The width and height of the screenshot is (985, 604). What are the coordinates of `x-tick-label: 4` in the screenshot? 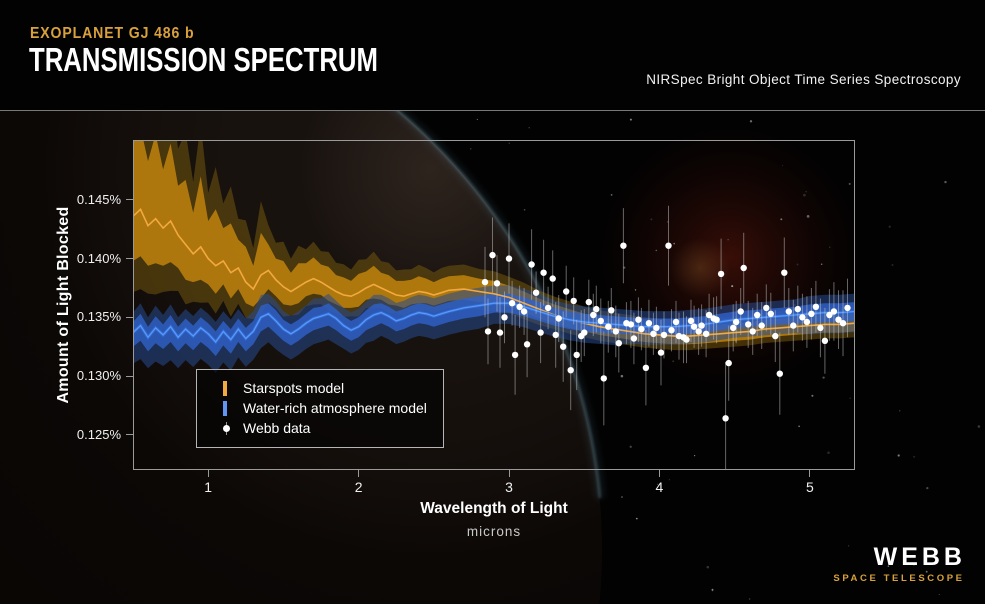 It's located at (659, 487).